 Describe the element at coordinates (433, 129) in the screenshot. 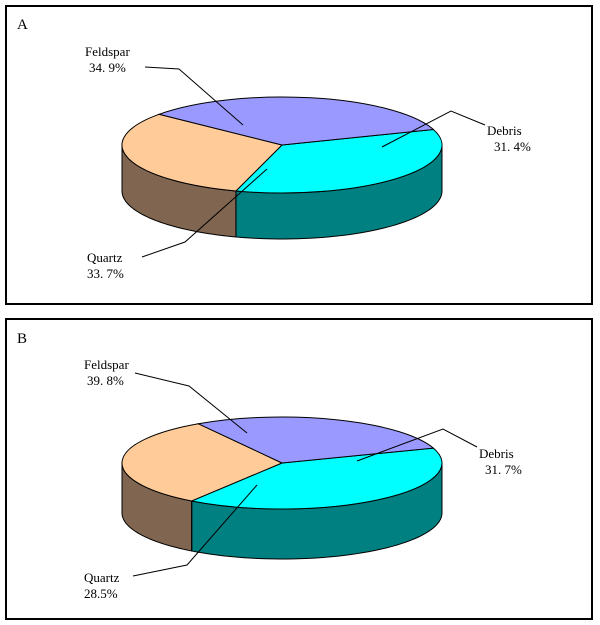

I see `leader-a-debris` at that location.